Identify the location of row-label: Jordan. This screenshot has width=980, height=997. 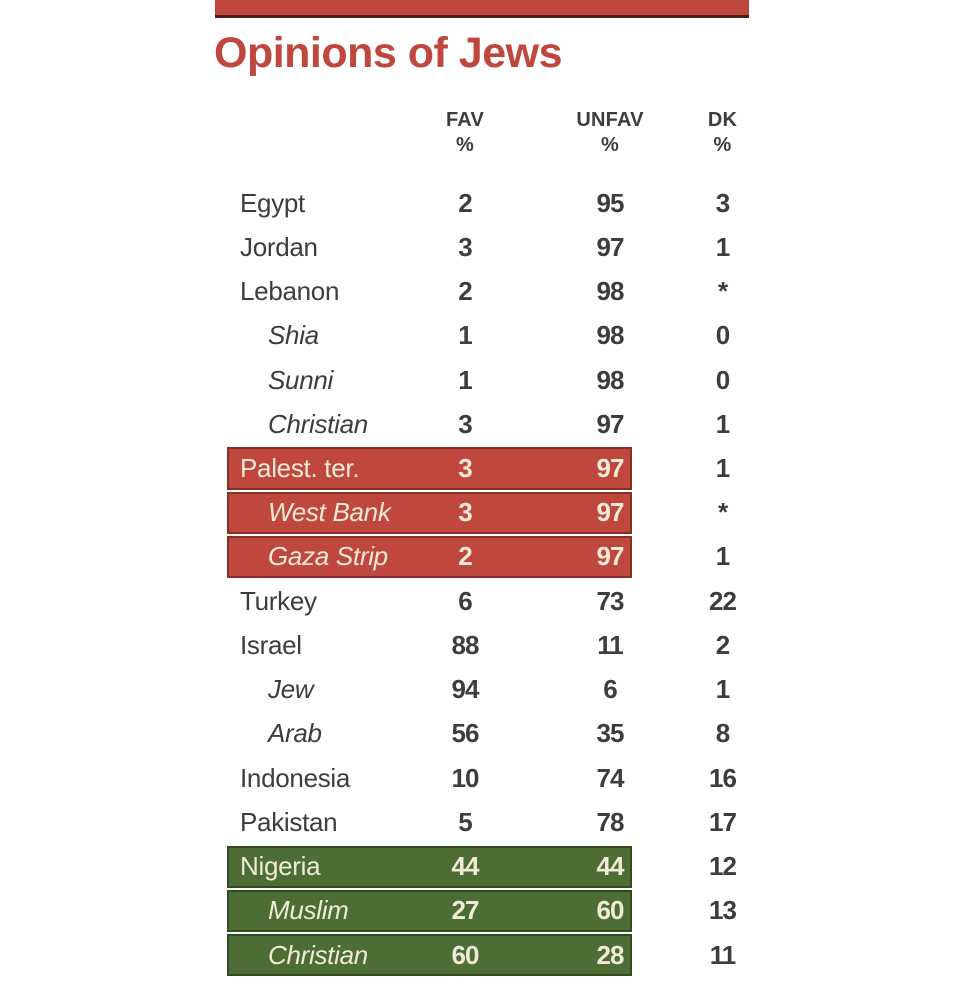
(279, 246).